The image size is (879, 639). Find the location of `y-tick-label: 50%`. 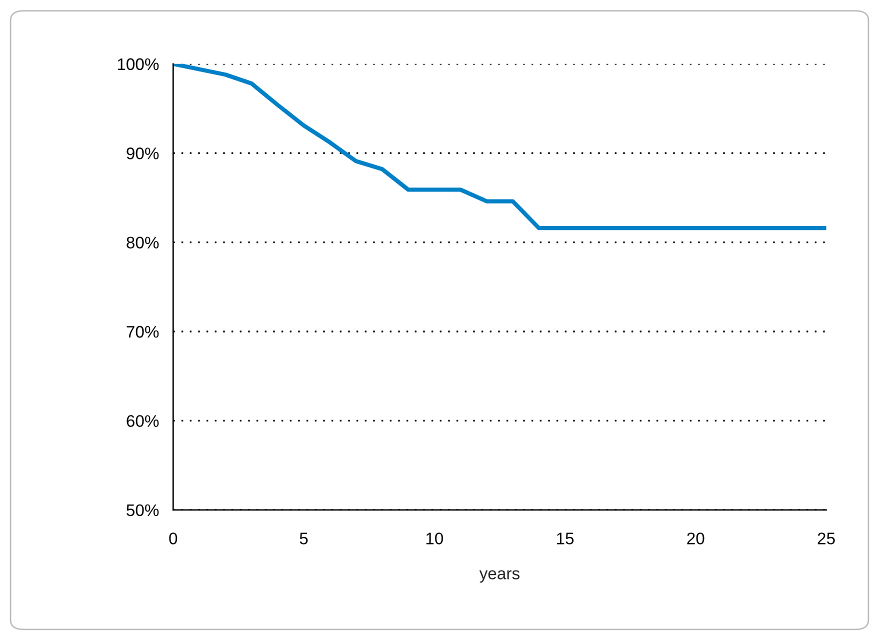

y-tick-label: 50% is located at coordinates (142, 510).